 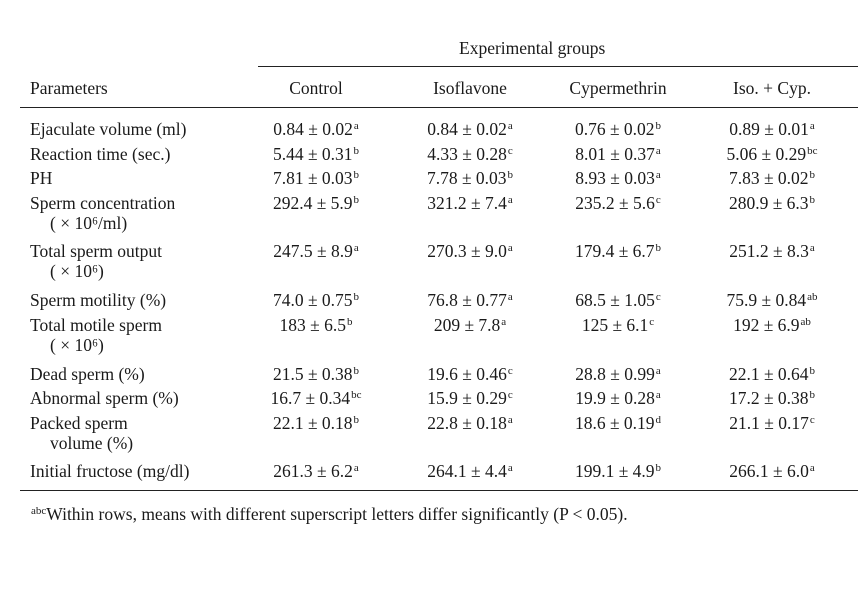 What do you see at coordinates (467, 398) in the screenshot?
I see `mean-value: 15.9 ± 0.29` at bounding box center [467, 398].